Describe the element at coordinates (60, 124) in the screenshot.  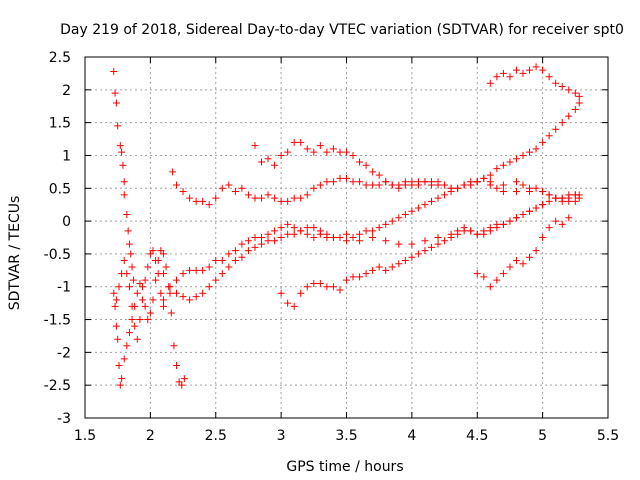
I see `y-tick-label: 1.5` at that location.